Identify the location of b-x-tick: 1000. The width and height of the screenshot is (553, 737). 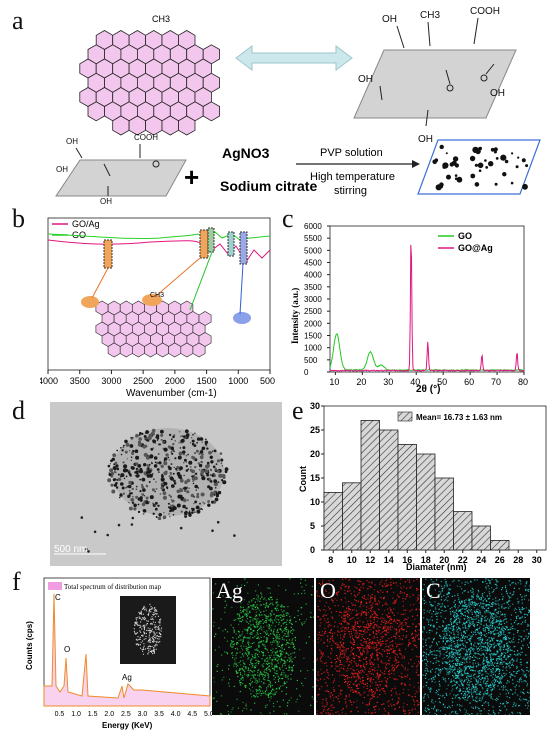
(238, 381).